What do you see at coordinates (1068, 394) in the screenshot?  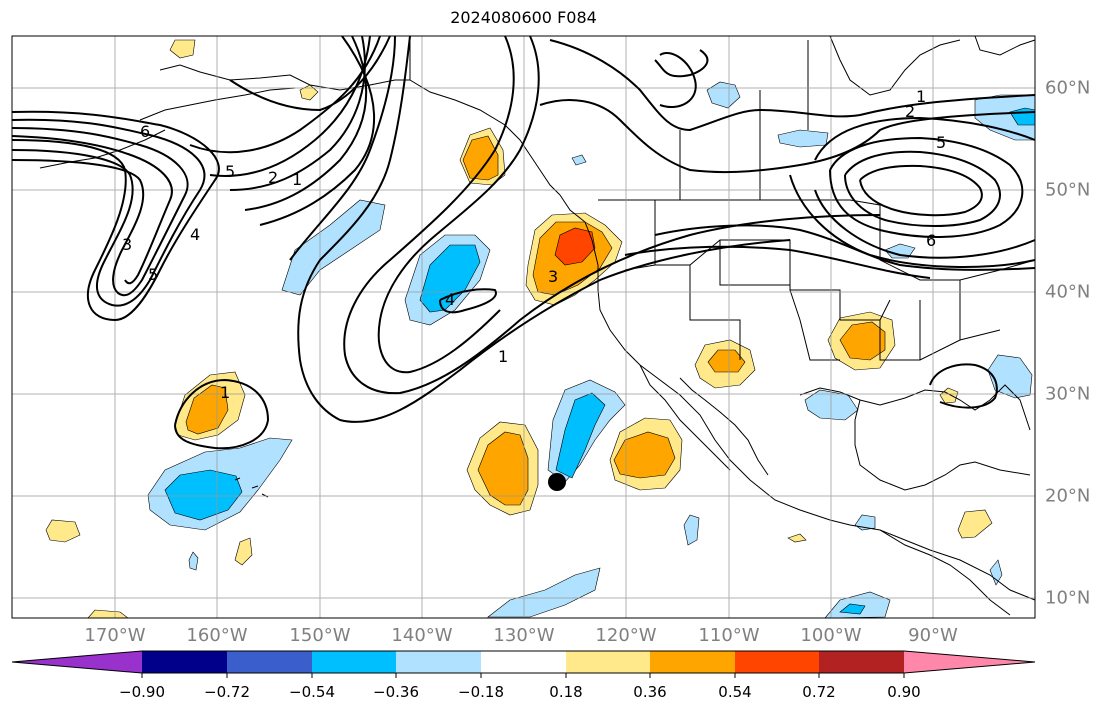 I see `lat-label: 30°N` at bounding box center [1068, 394].